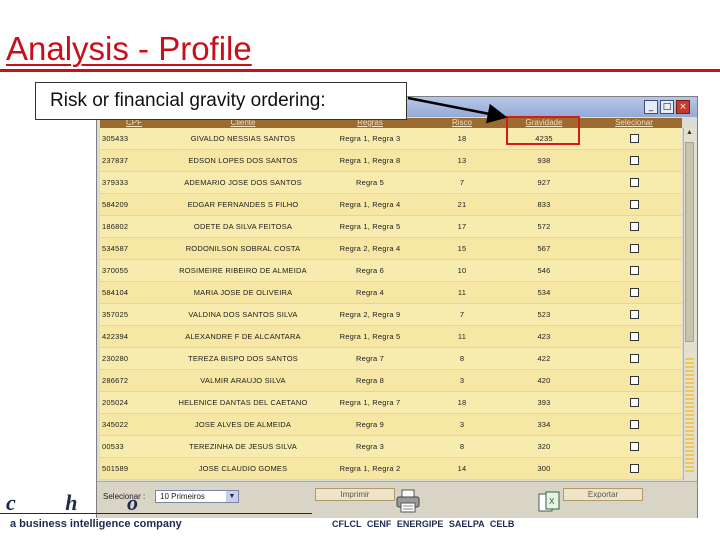 The image size is (720, 540). Describe the element at coordinates (115, 358) in the screenshot. I see `cell-cpf: 230280` at that location.